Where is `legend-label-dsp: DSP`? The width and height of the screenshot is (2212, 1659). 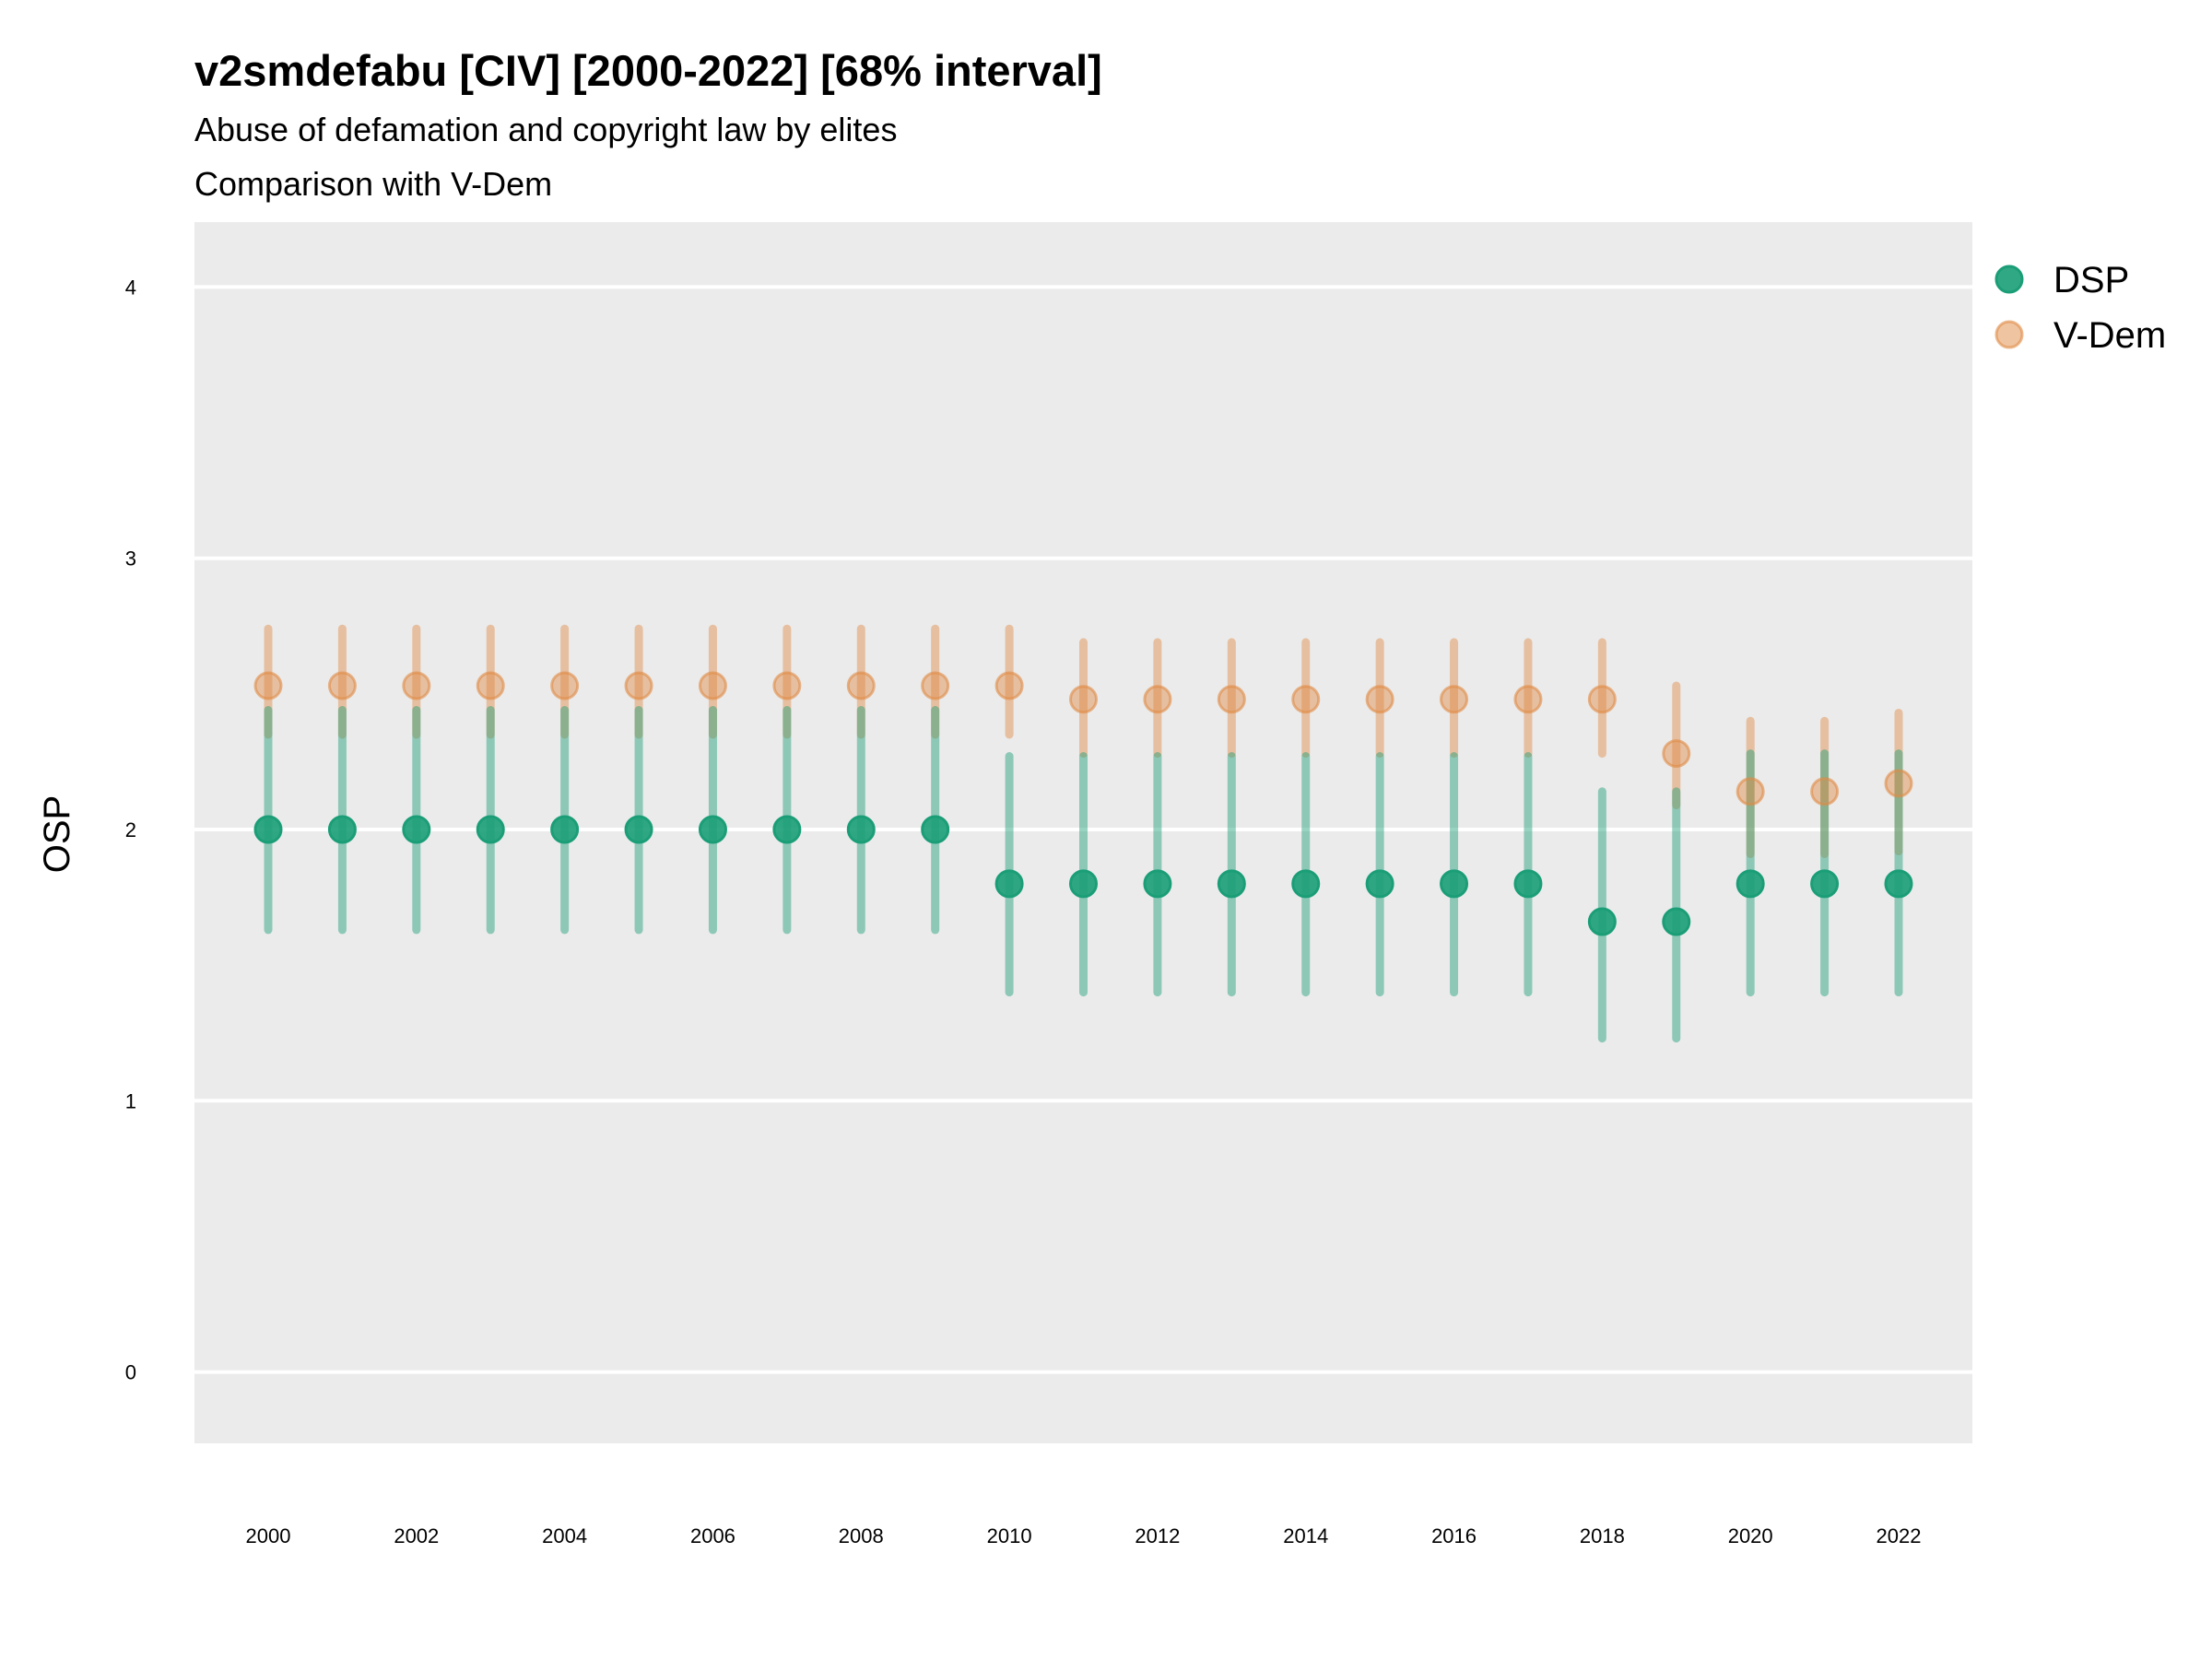 legend-label-dsp: DSP is located at coordinates (2091, 280).